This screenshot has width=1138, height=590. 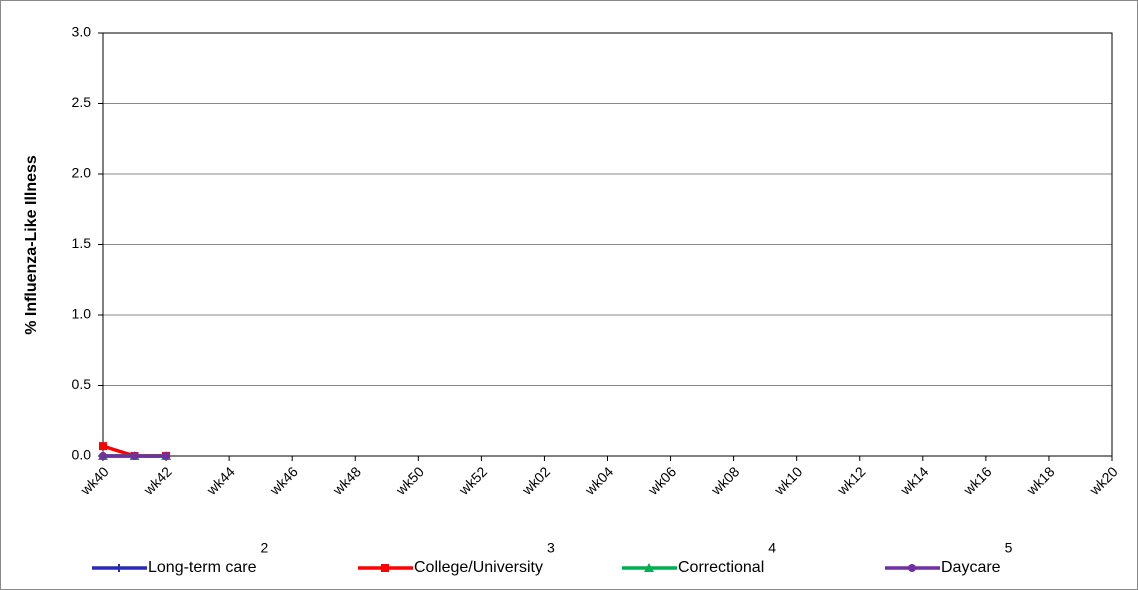 What do you see at coordinates (82, 173) in the screenshot?
I see `y-tick-label: 2.0` at bounding box center [82, 173].